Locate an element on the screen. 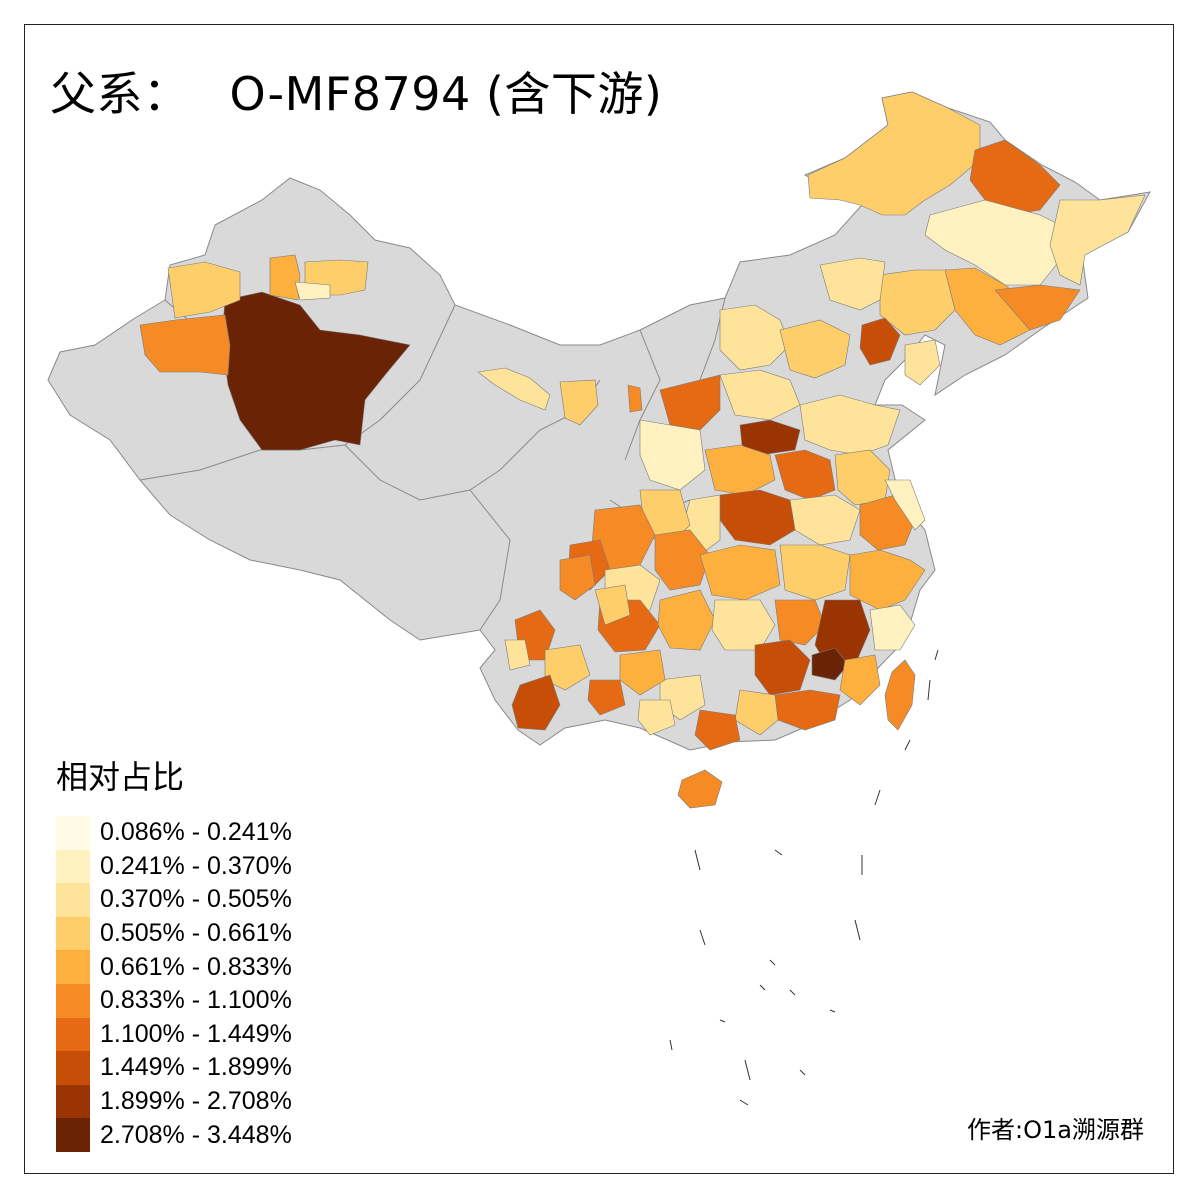 The width and height of the screenshot is (1200, 1200). legend-label: 0.241% - 0.370% is located at coordinates (196, 865).